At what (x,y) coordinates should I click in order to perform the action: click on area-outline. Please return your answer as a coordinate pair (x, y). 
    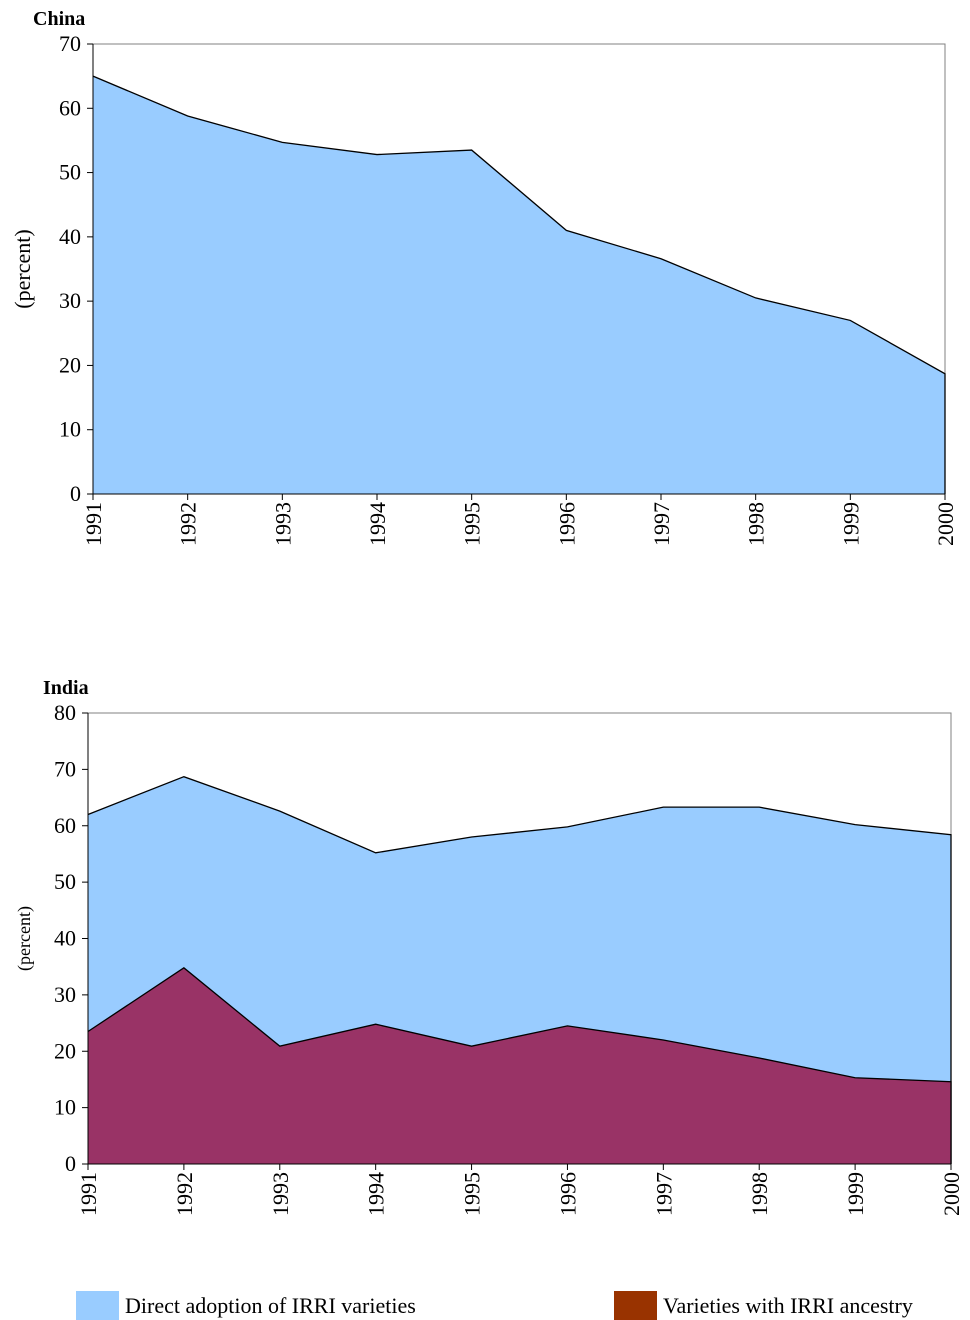
    Looking at the image, I should click on (519, 1065).